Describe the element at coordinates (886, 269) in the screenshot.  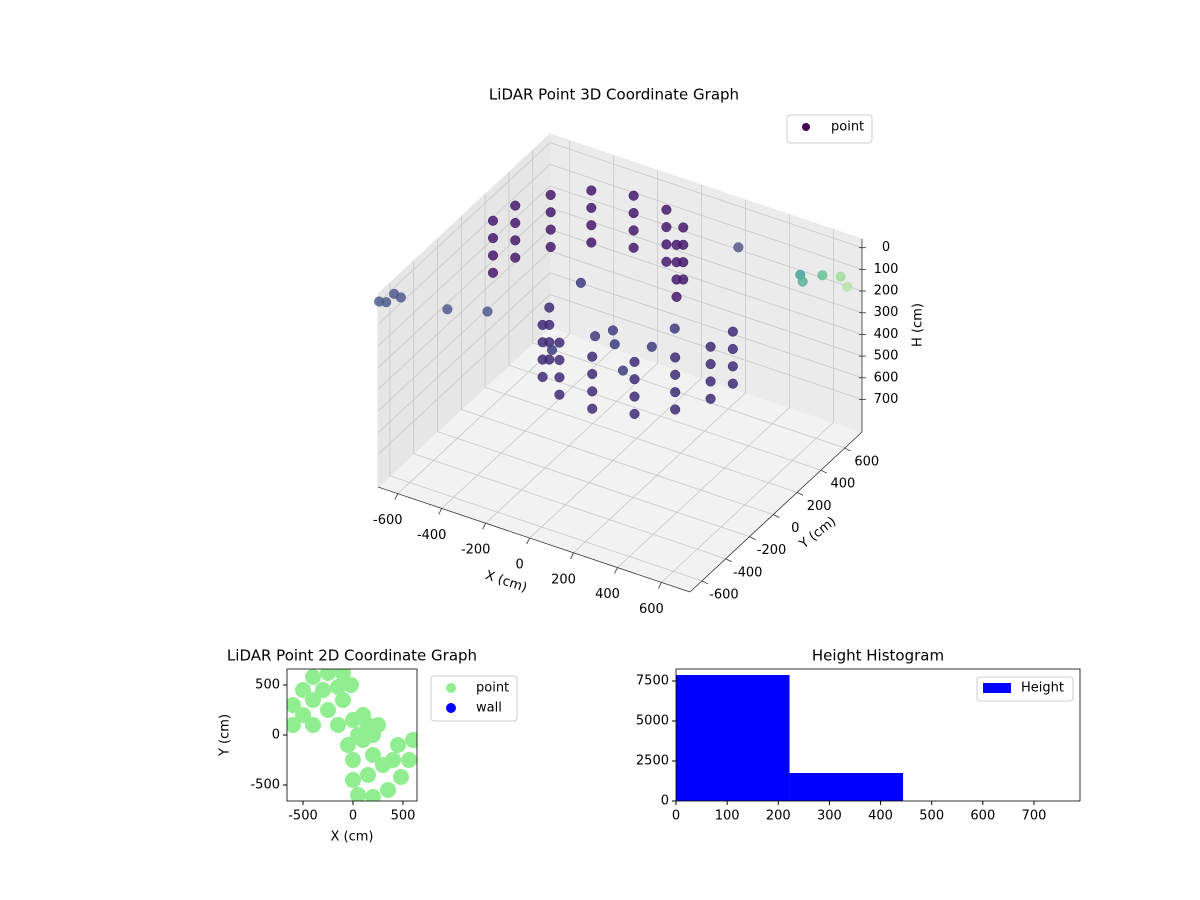
I see `z-tick-label: 100` at that location.